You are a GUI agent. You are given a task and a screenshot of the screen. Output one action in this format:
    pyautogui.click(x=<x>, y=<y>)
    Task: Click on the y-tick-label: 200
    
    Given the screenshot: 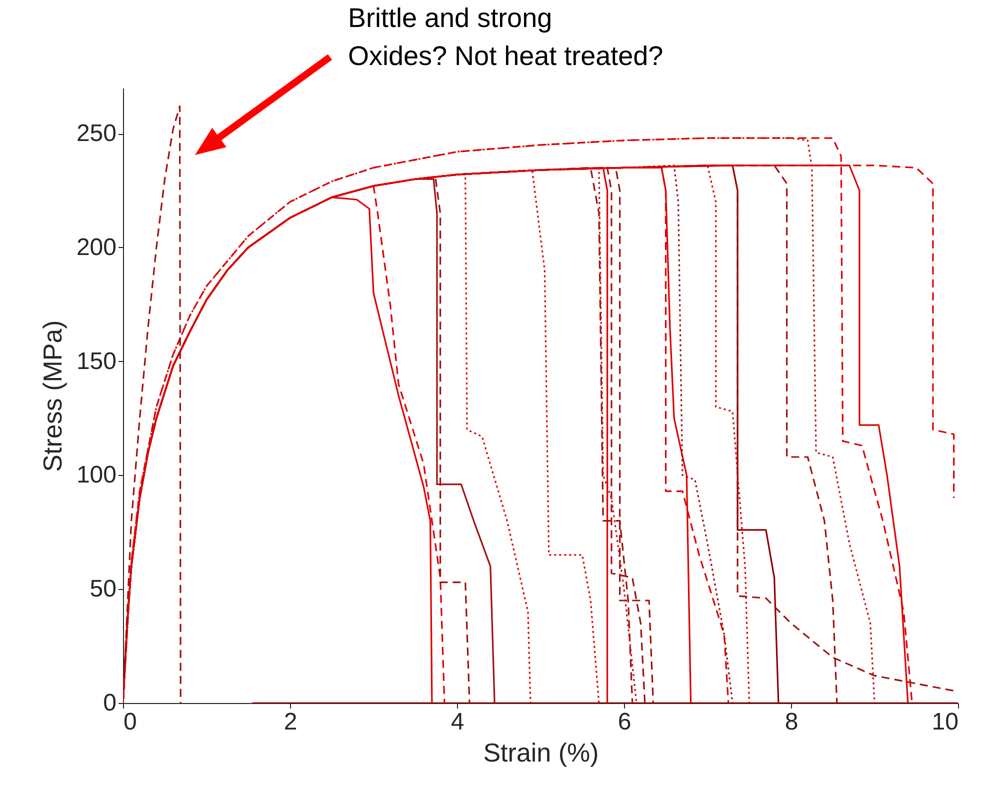 What is the action you would take?
    pyautogui.click(x=96, y=247)
    